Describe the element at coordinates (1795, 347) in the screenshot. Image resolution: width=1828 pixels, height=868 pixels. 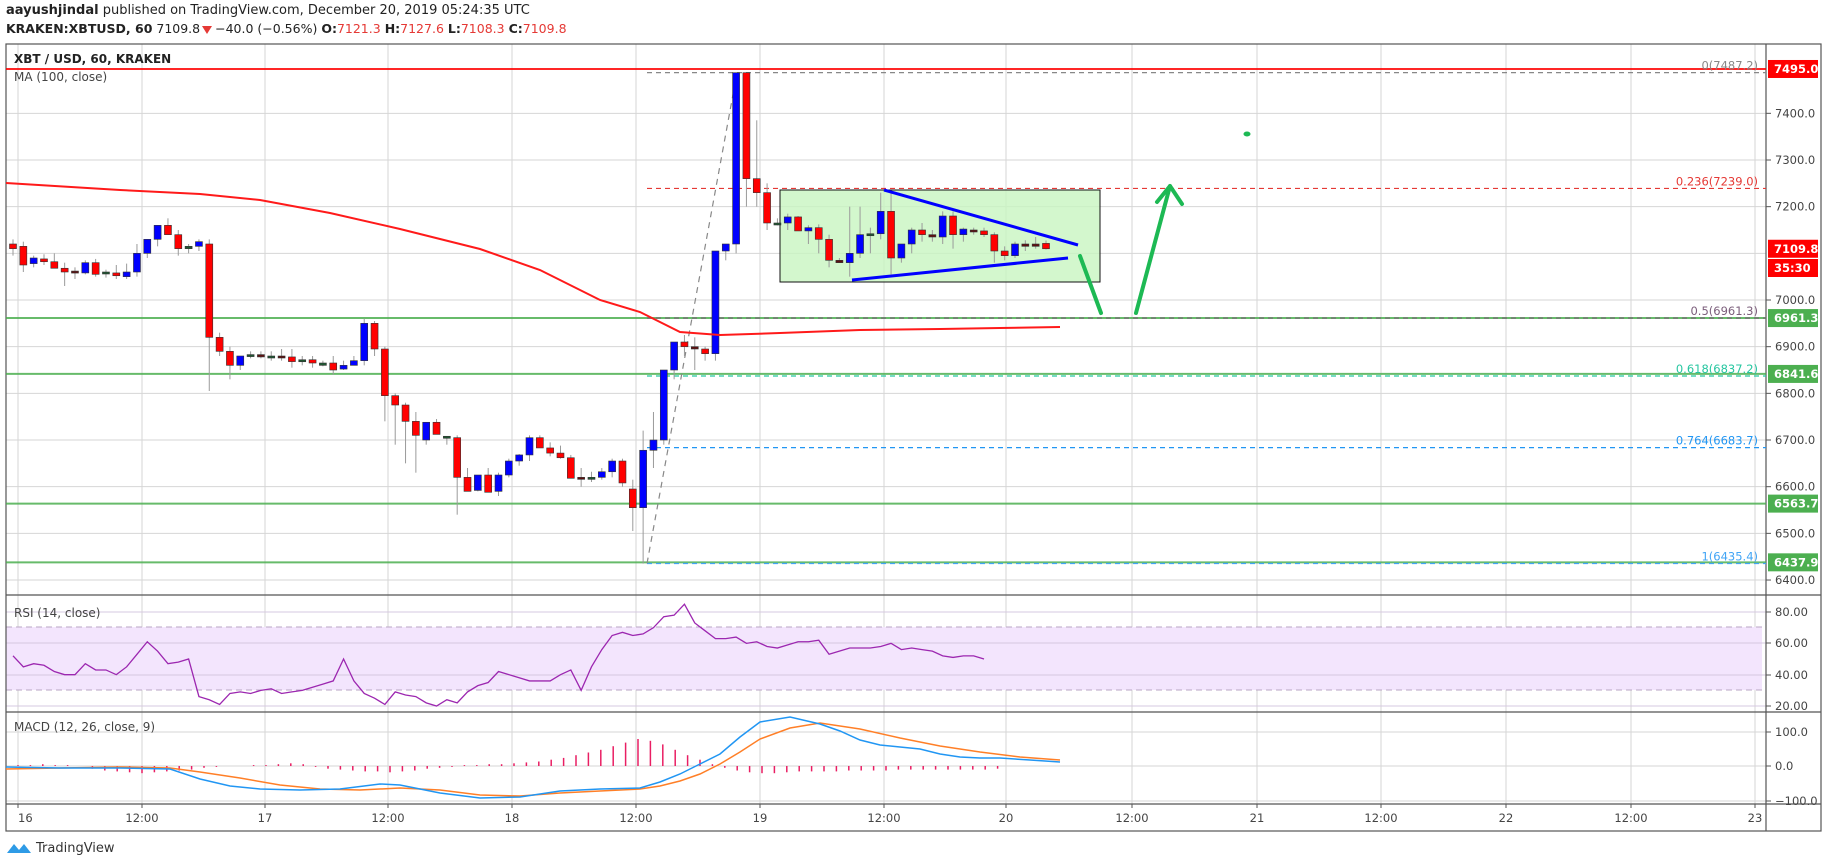
I see `price-axis-label: 6900.0` at that location.